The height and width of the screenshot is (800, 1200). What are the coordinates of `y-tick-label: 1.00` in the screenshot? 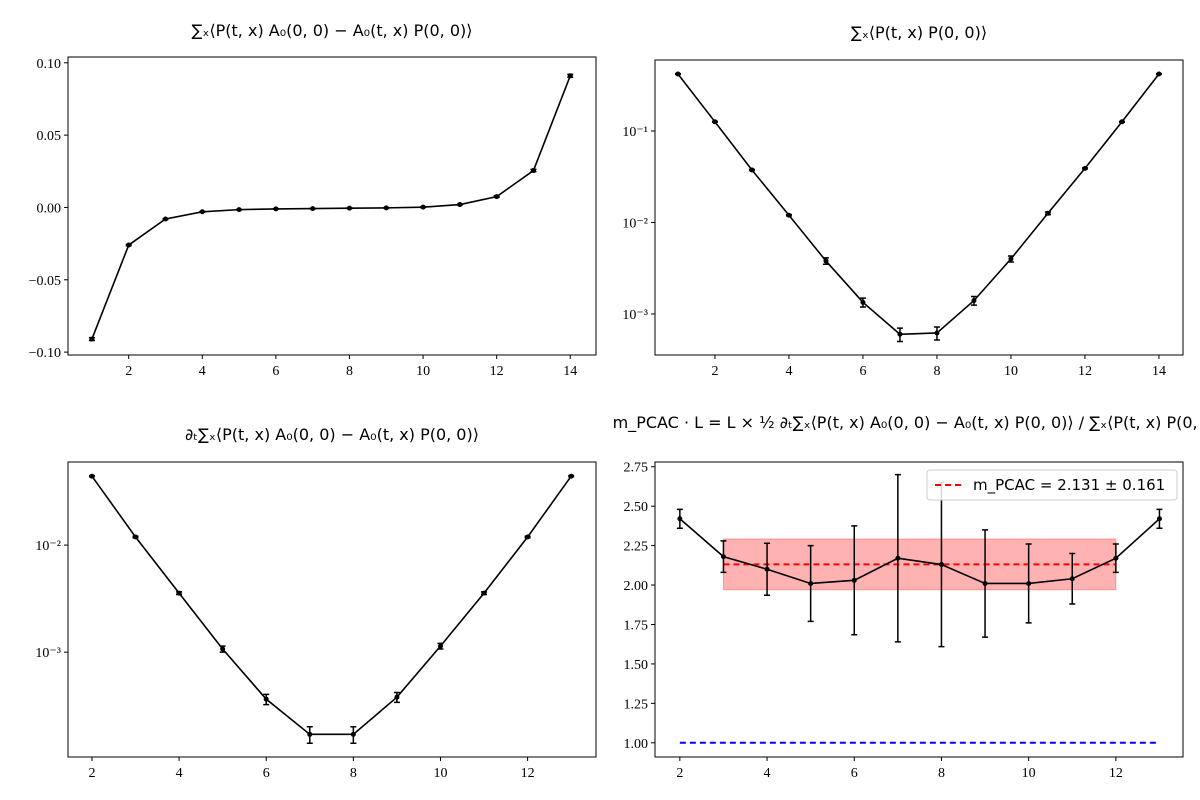 It's located at (636, 744).